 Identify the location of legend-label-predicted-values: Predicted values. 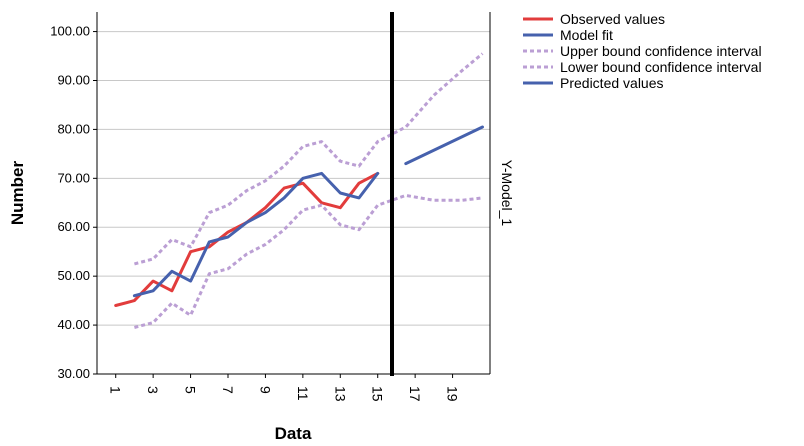
(612, 83).